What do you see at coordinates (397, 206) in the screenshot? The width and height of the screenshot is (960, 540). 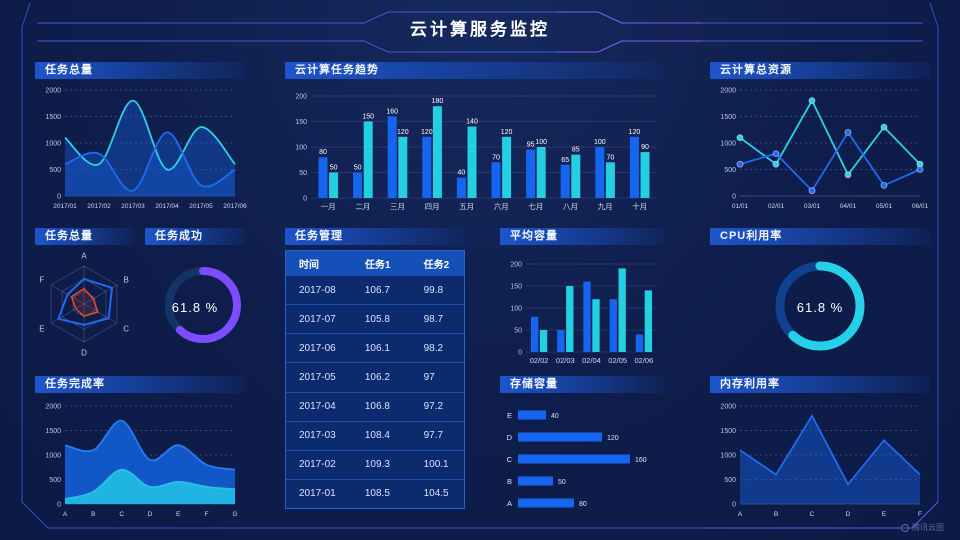 I see `svg-text: 三月` at bounding box center [397, 206].